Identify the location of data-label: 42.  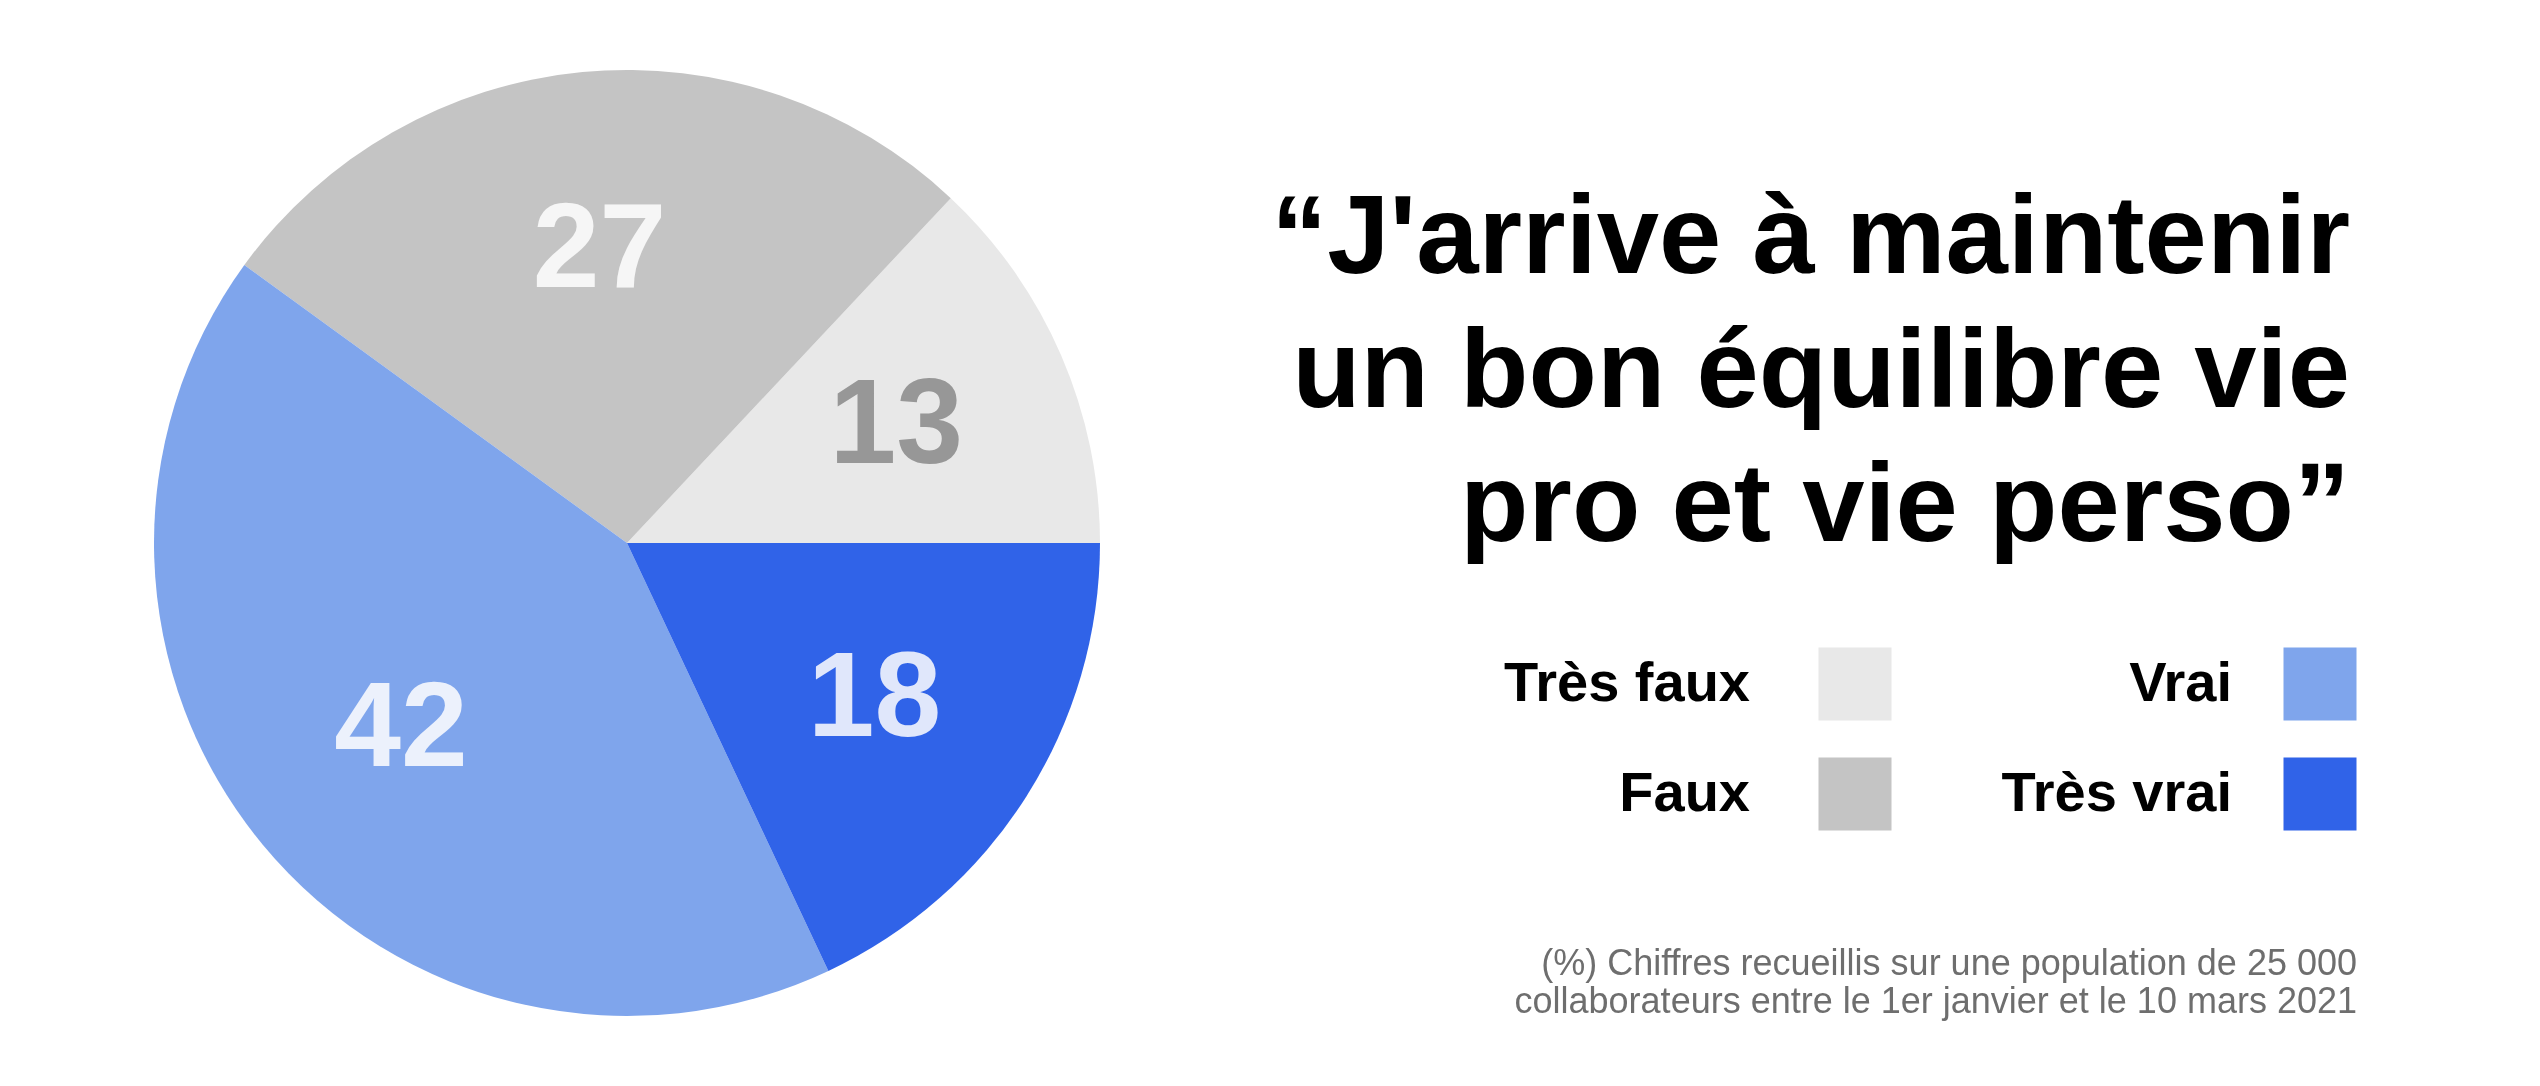
(401, 723).